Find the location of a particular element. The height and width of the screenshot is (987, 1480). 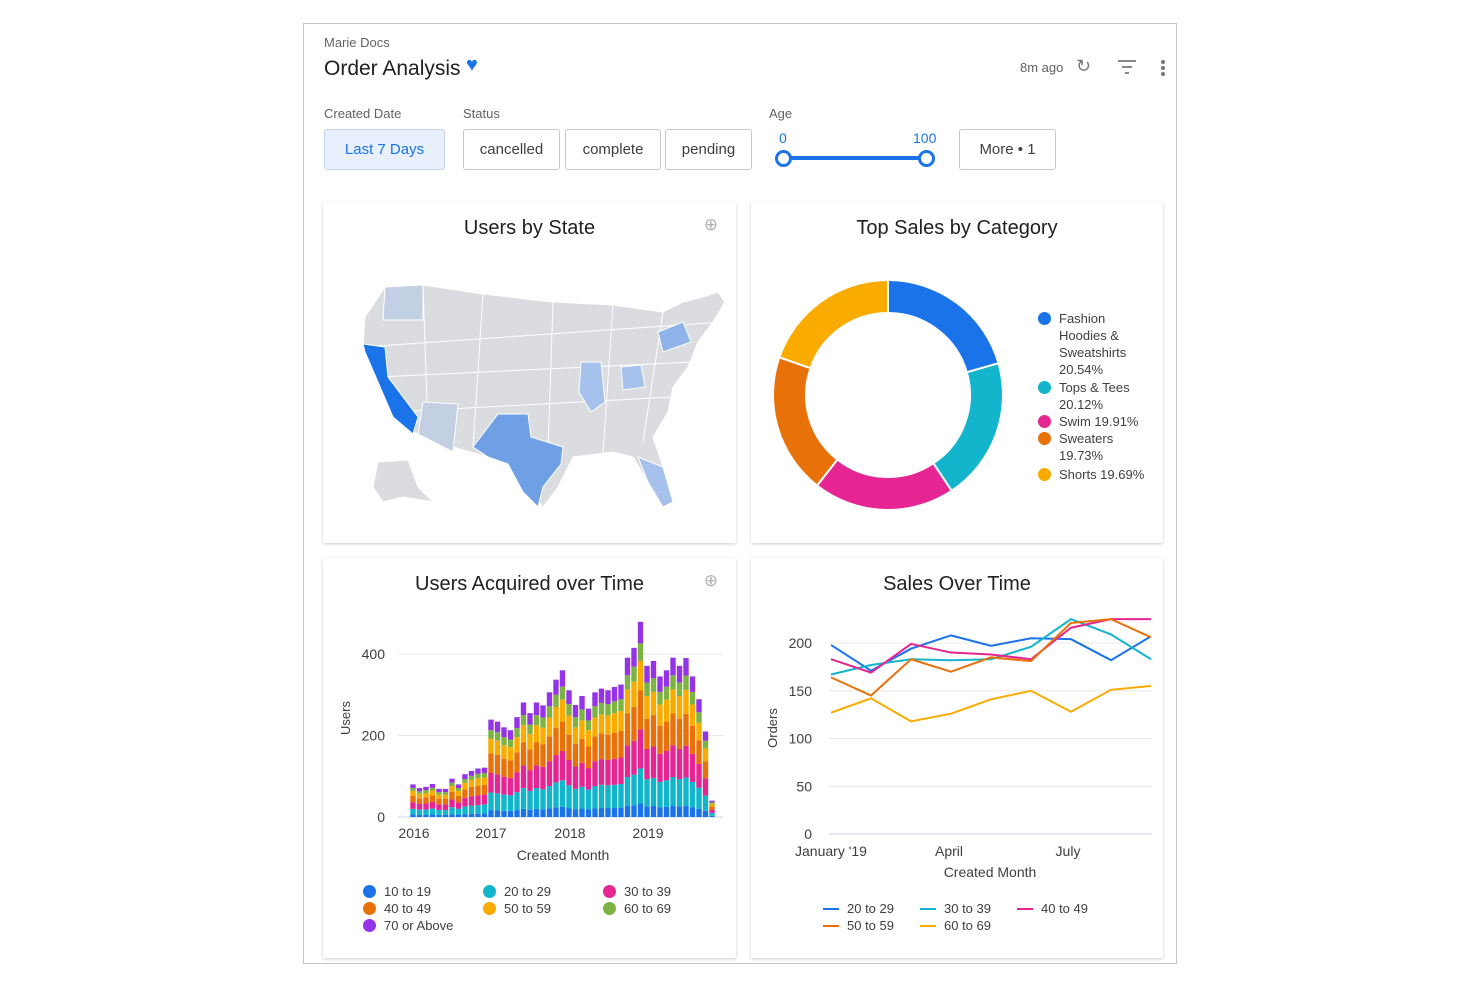

legend-item: Tops & Tees 20.12% is located at coordinates (1096, 396).